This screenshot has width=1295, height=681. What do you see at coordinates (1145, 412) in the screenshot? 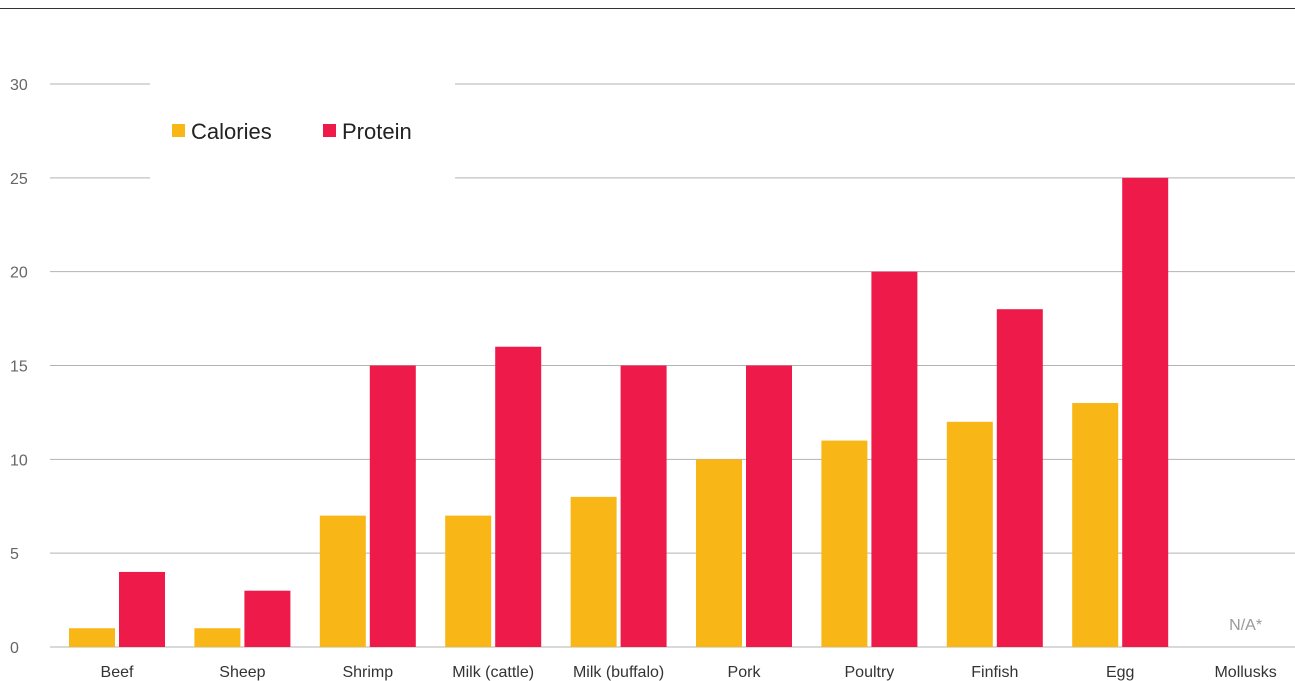
I see `bar-protein-egg` at bounding box center [1145, 412].